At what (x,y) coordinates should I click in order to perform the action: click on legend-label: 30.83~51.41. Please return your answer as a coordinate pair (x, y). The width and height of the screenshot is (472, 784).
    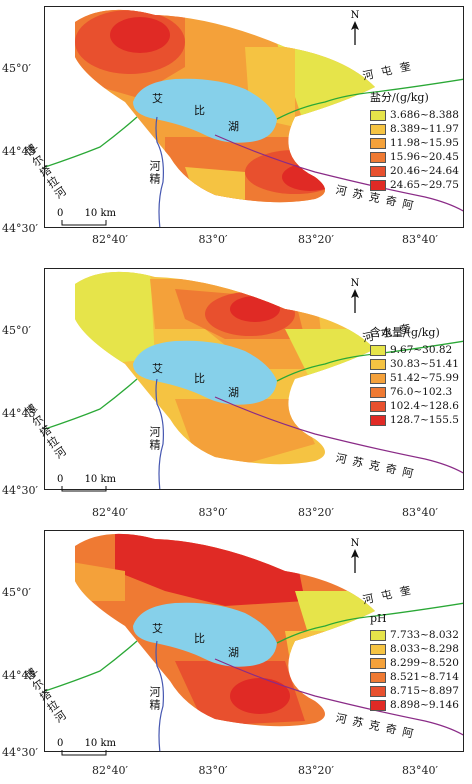
    Looking at the image, I should click on (424, 364).